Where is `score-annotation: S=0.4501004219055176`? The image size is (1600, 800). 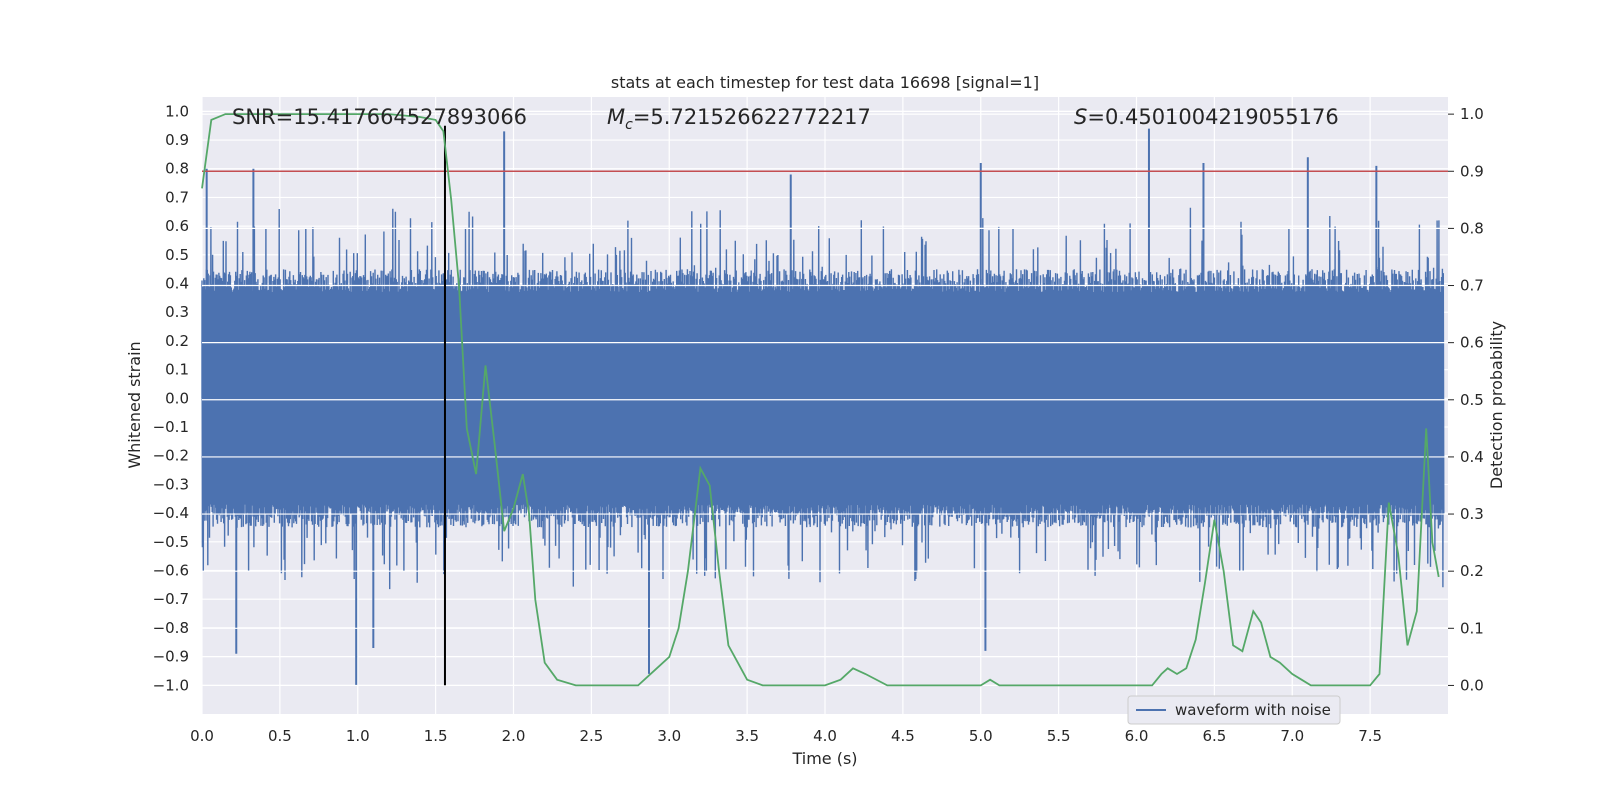 score-annotation: S=0.4501004219055176 is located at coordinates (1206, 117).